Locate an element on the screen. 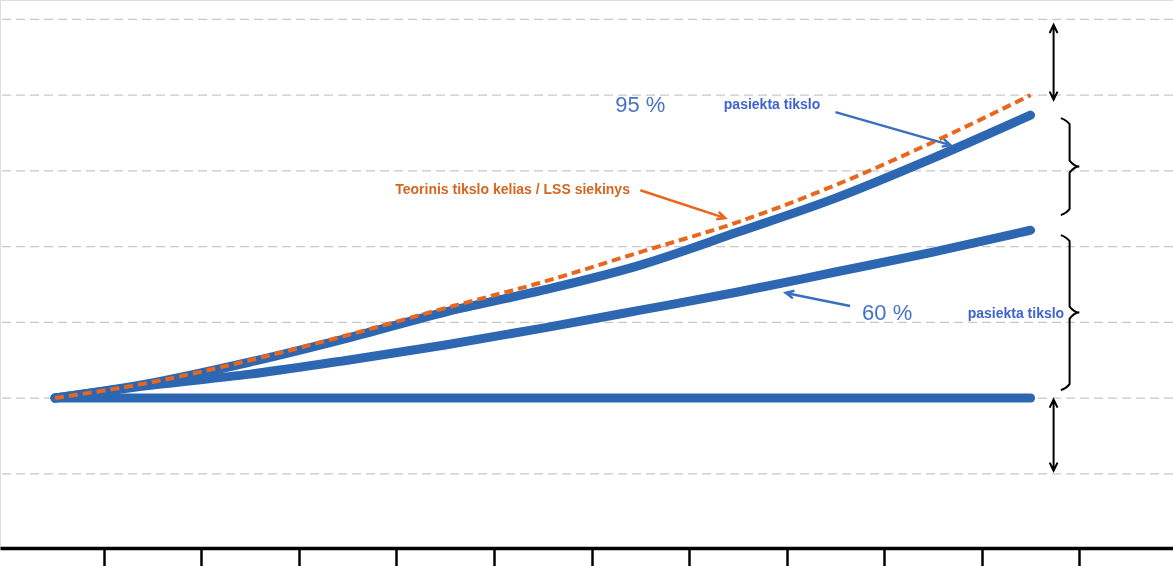 The width and height of the screenshot is (1173, 566). annotation: Teorinis tikslo kelias / LSS siekinys is located at coordinates (513, 189).